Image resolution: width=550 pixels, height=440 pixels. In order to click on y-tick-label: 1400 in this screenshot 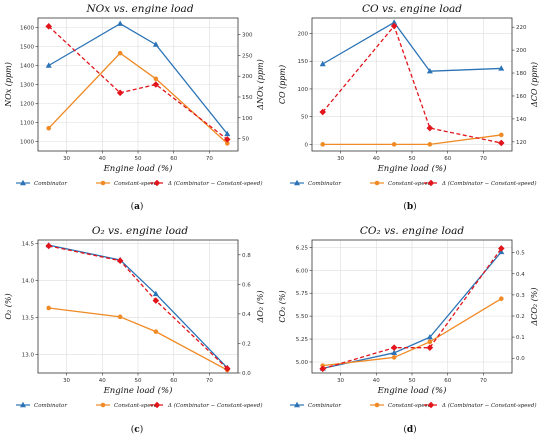, I will do `click(27, 67)`.